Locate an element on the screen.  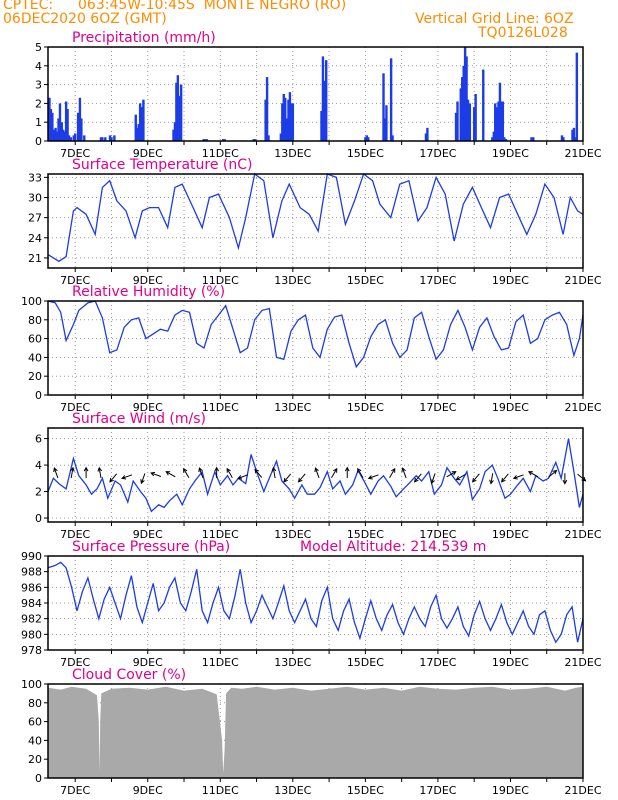
cloud-cover-ytick-label: 60 is located at coordinates (35, 722).